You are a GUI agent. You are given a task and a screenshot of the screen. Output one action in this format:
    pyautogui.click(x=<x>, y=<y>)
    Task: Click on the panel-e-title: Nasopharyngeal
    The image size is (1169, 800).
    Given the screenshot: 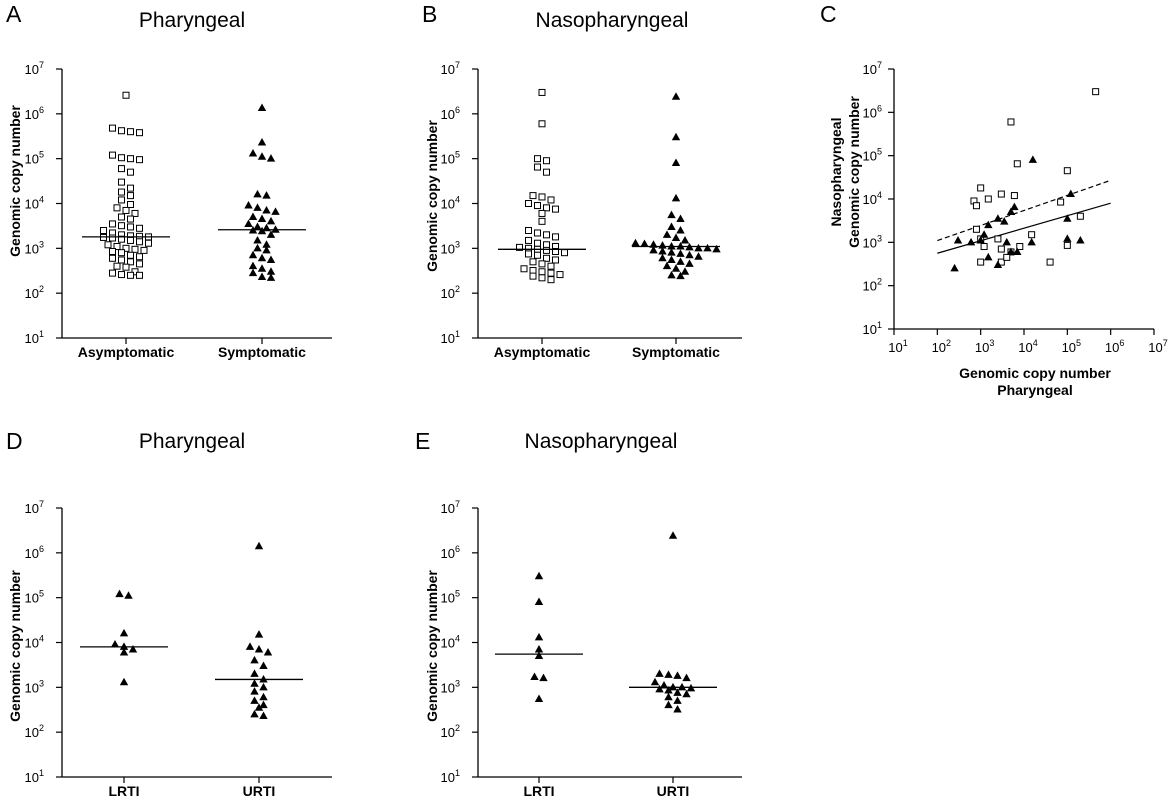 What is the action you would take?
    pyautogui.click(x=601, y=441)
    